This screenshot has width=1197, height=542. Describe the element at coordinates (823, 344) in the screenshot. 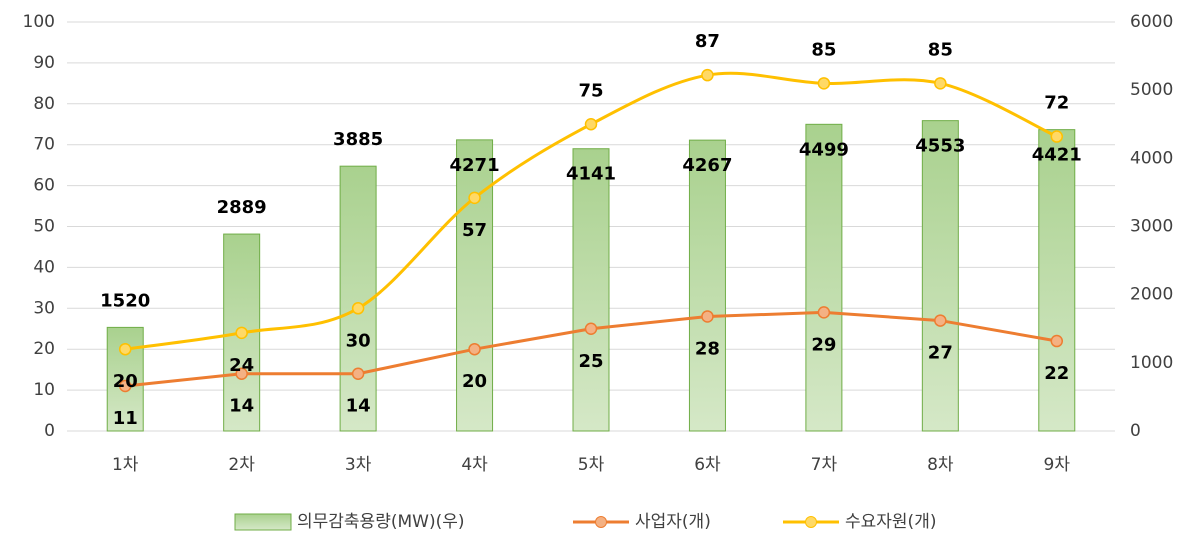

I see `value-label: 29` at that location.